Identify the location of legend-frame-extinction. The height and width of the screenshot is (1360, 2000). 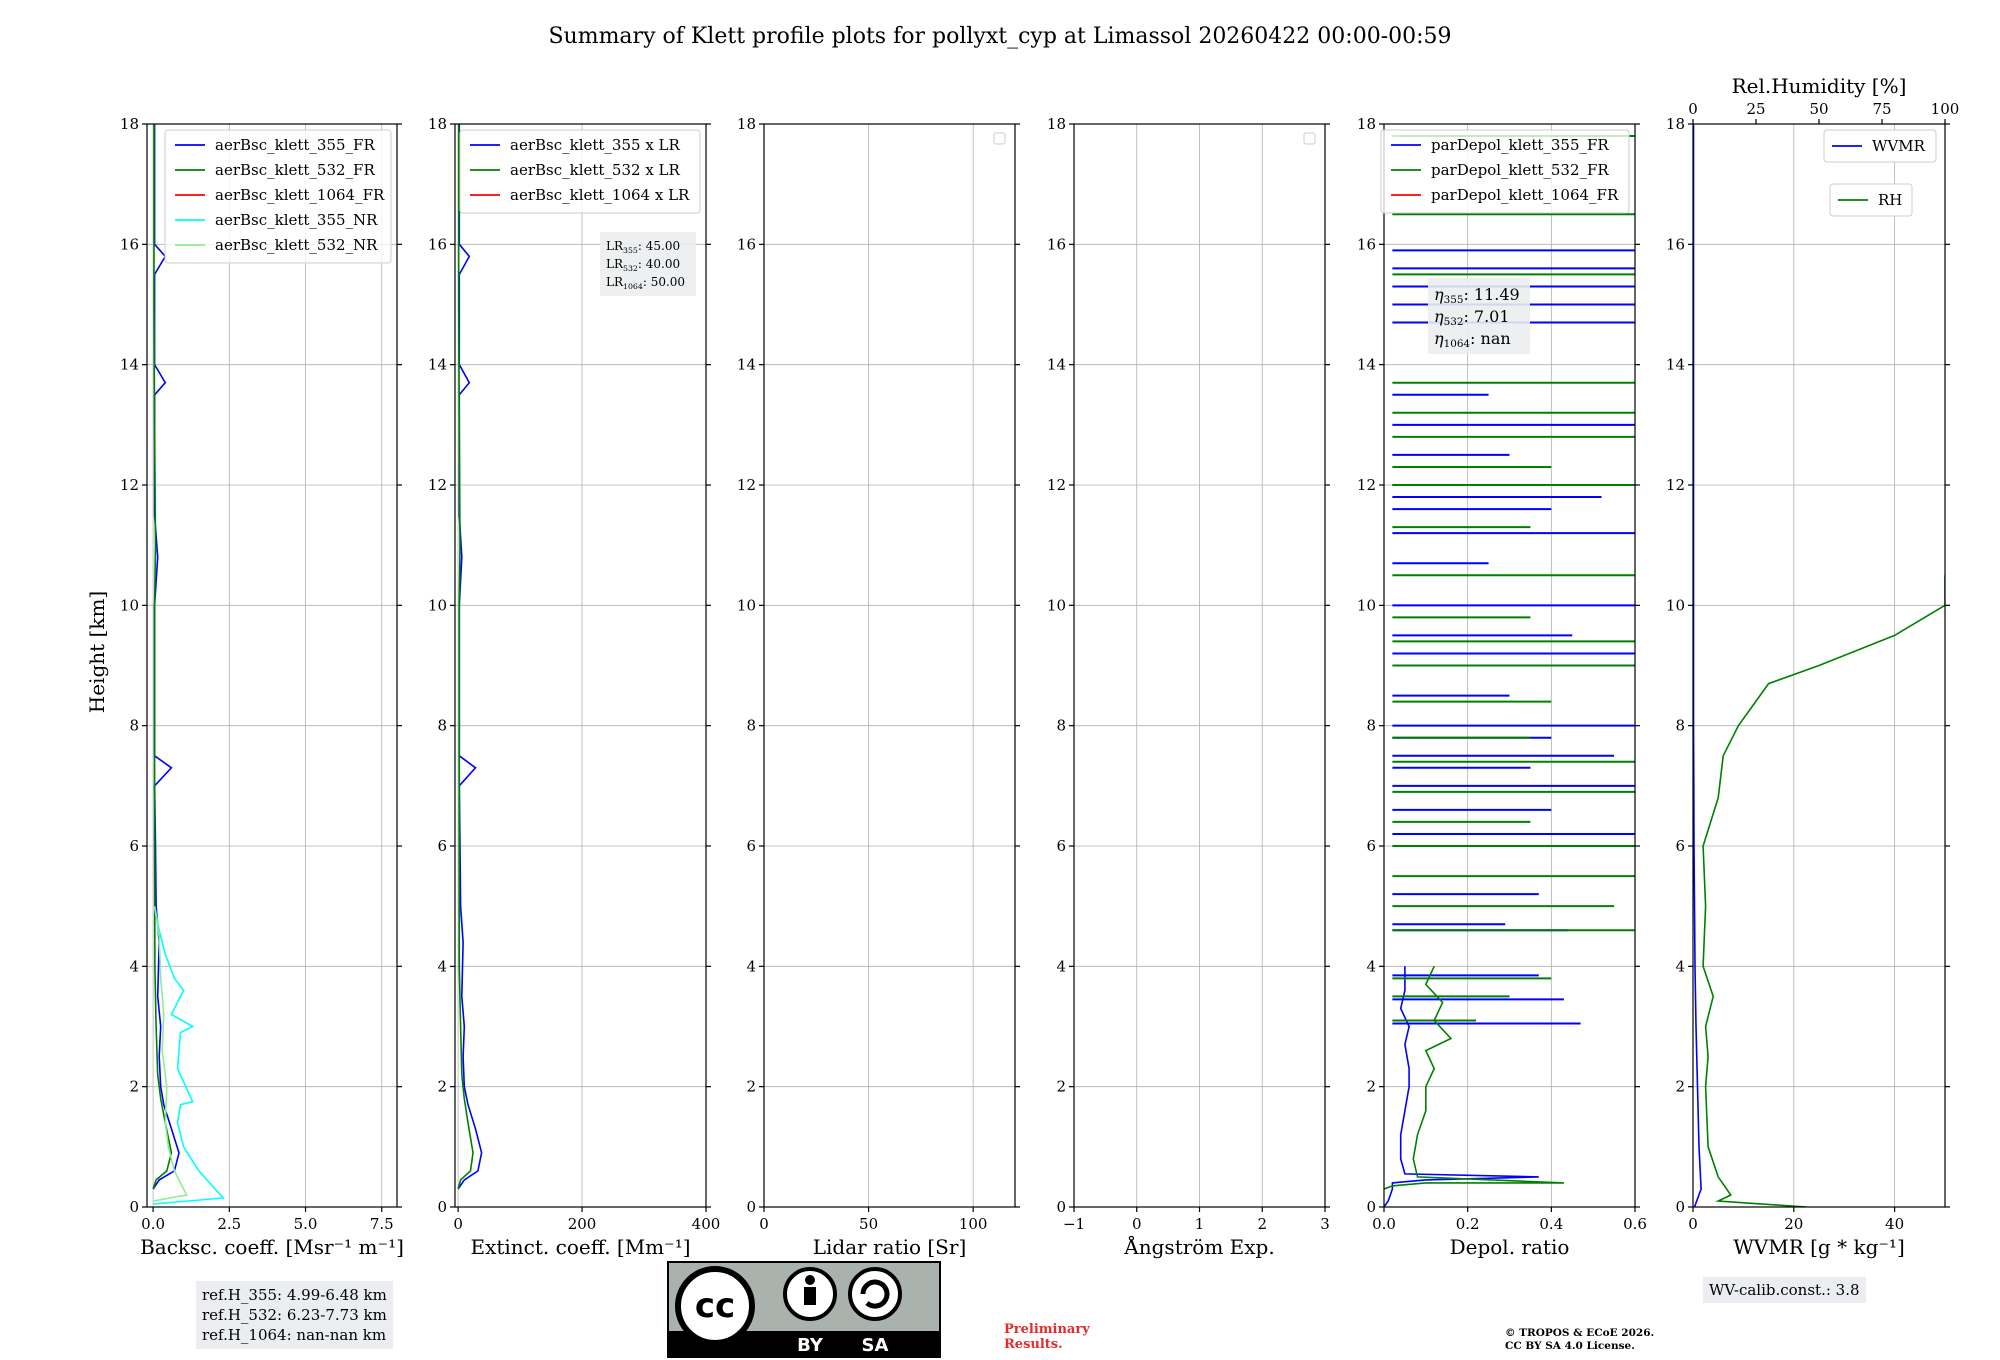
(580, 171).